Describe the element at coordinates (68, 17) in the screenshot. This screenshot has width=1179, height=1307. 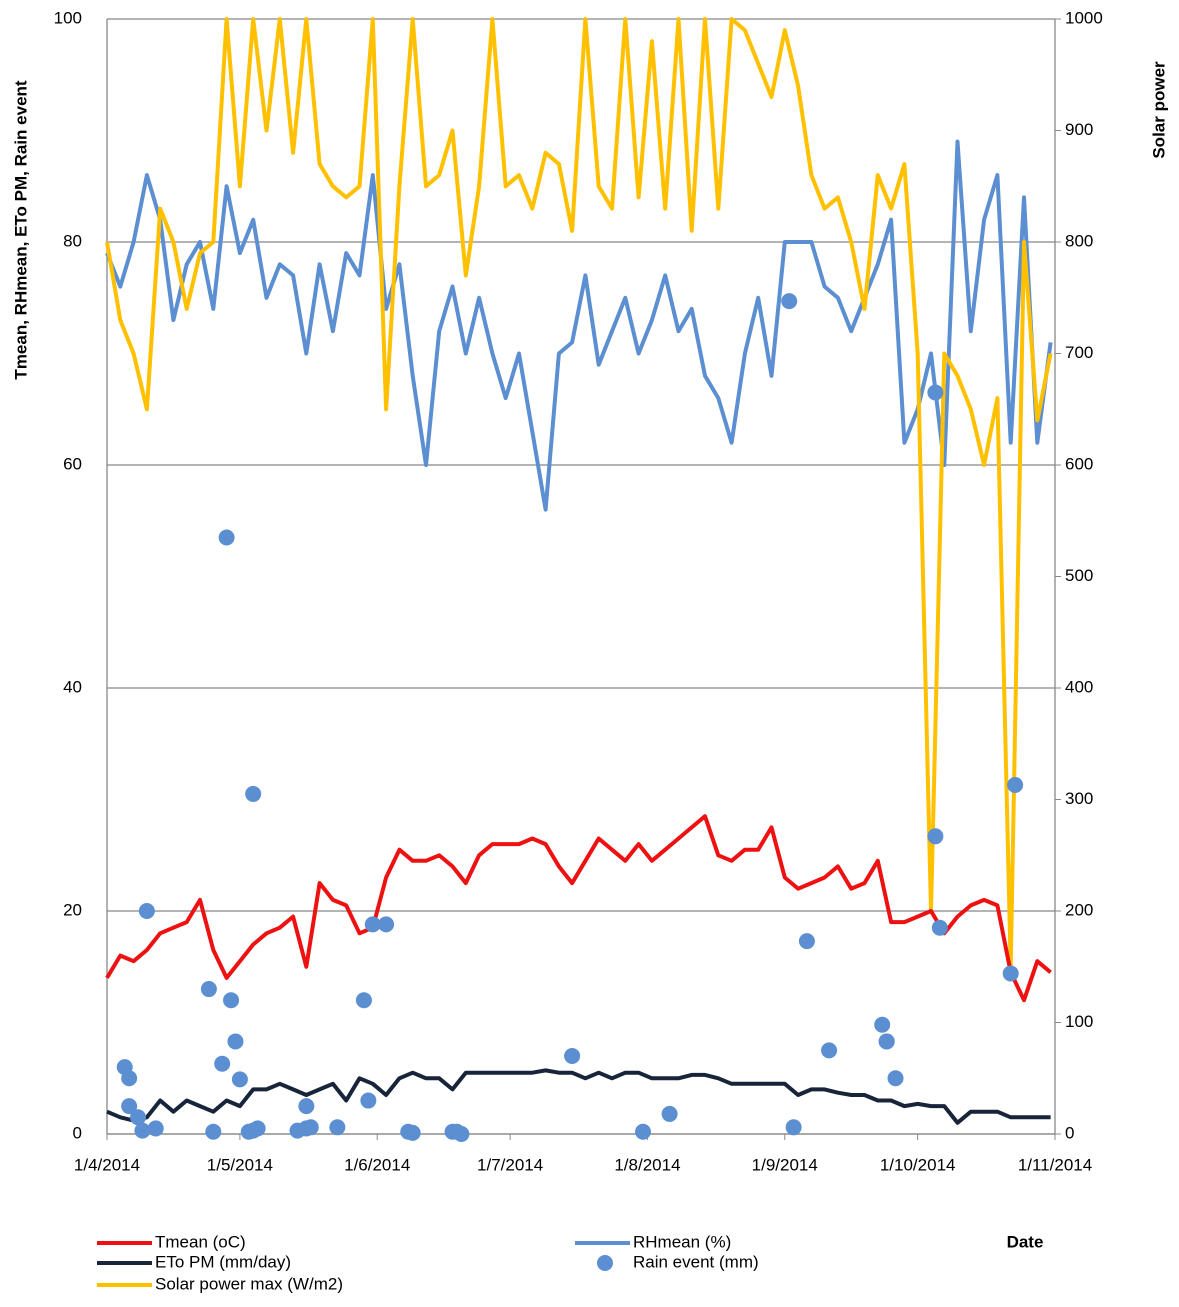
I see `y-tick-label: 100` at that location.